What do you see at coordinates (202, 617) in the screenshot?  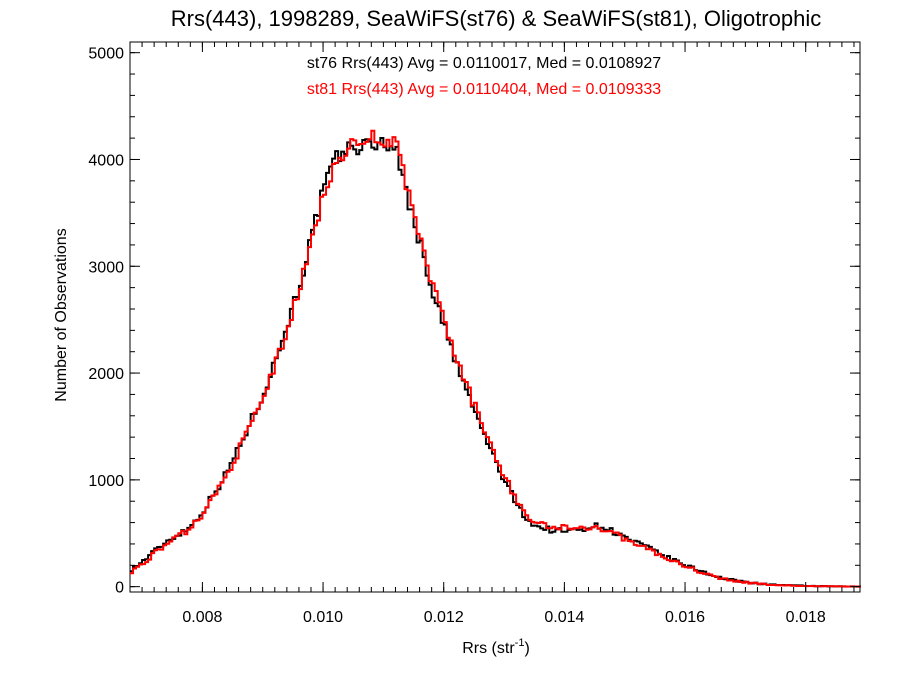 I see `x-tick-label: 0.008` at bounding box center [202, 617].